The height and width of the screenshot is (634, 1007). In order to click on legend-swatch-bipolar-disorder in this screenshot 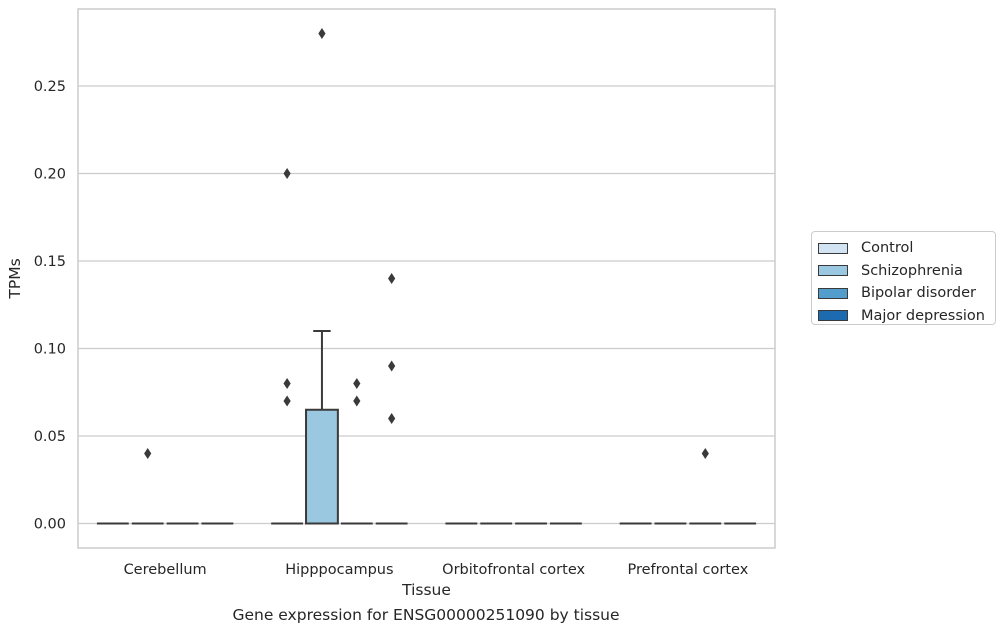, I will do `click(833, 293)`.